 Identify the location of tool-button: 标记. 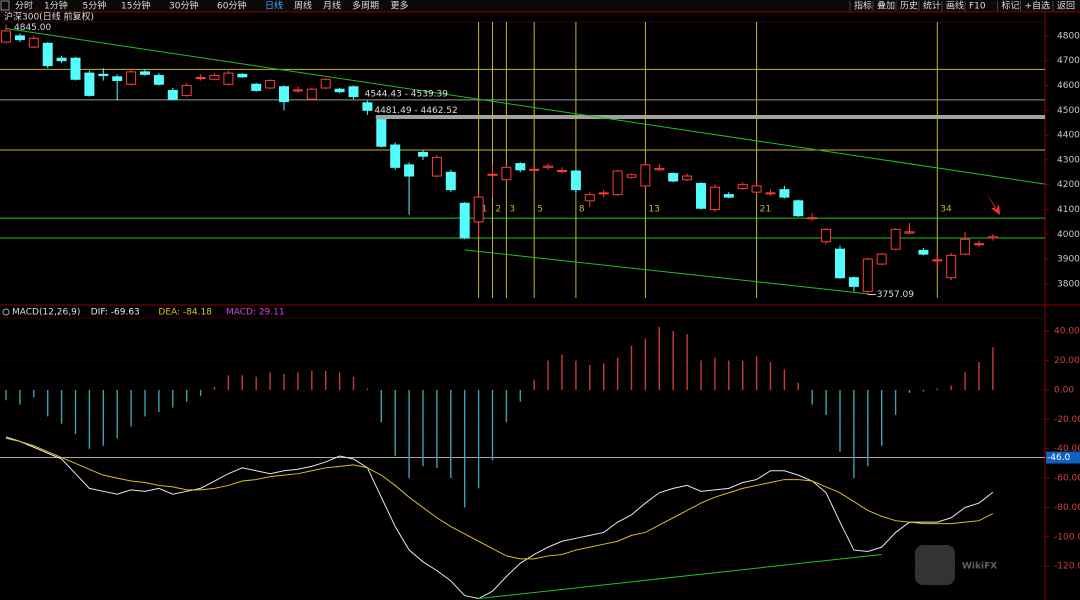
(1011, 6).